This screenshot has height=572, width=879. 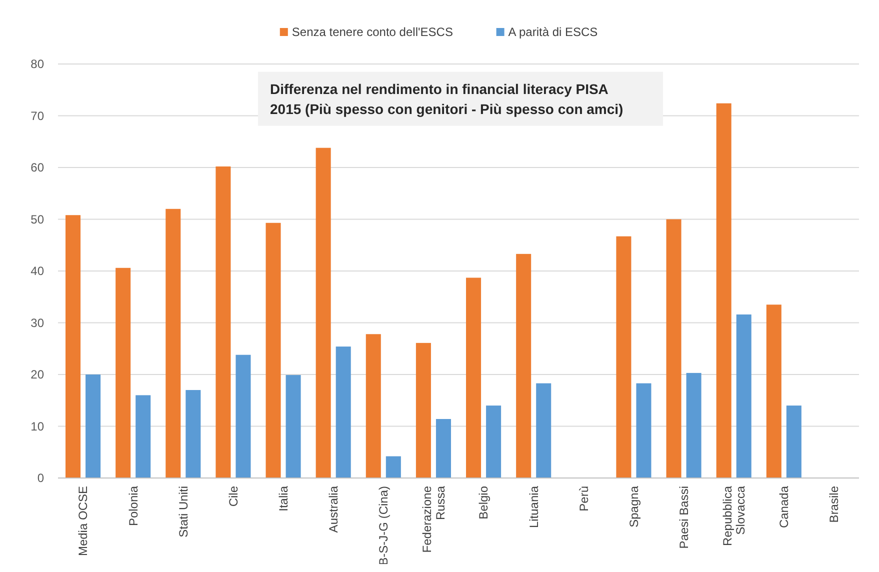 What do you see at coordinates (372, 32) in the screenshot?
I see `legend-label: Senza tenere conto dell'ESCS` at bounding box center [372, 32].